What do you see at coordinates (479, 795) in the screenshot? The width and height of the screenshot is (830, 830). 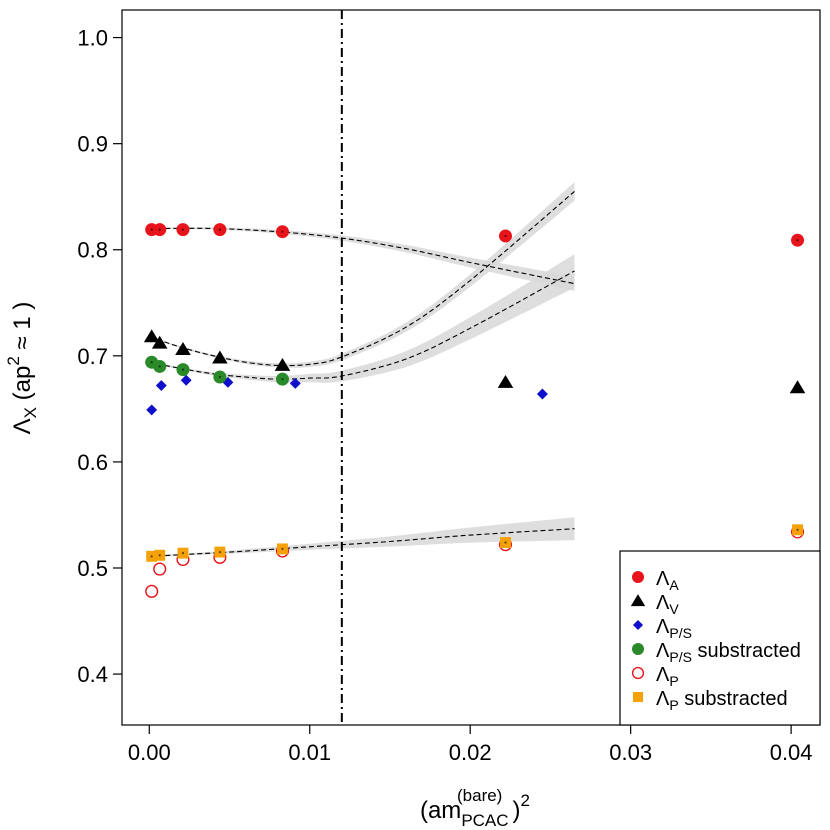 I see `x-label-sup: (bare)` at bounding box center [479, 795].